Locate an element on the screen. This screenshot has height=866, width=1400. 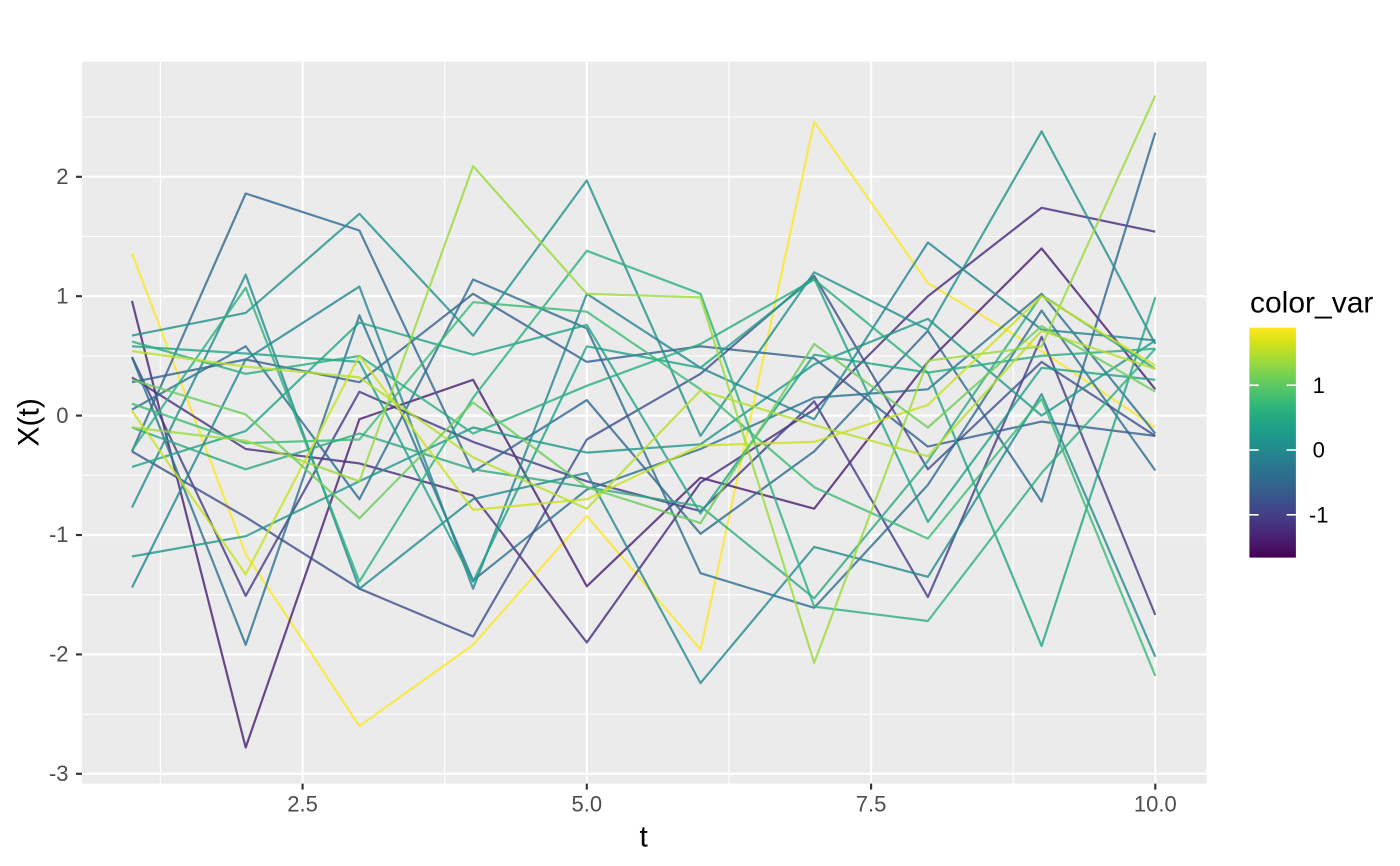
svg-text: 5.0 is located at coordinates (587, 803).